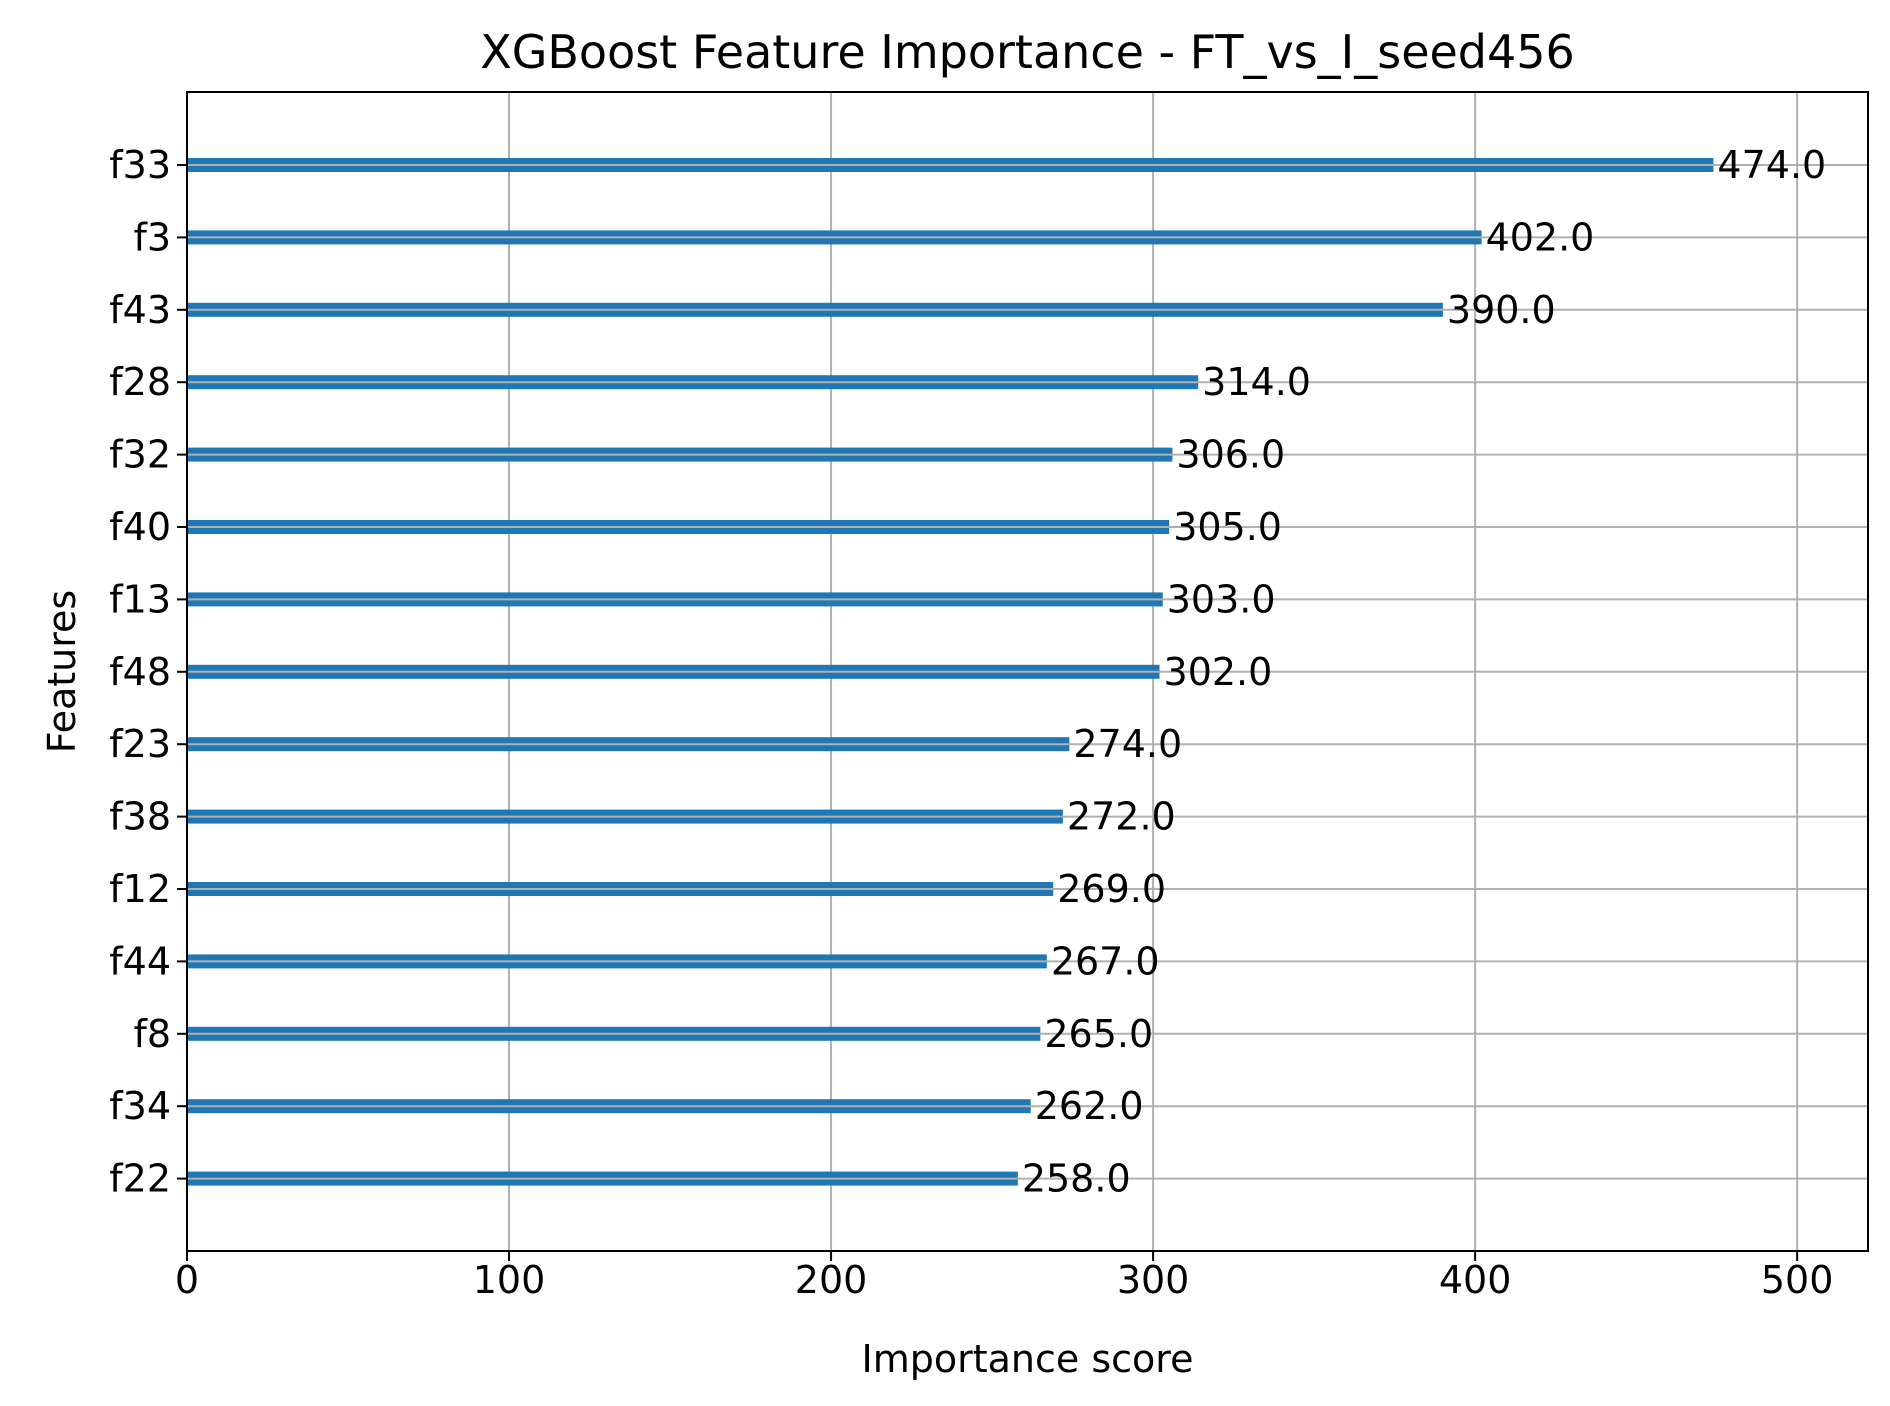 Image resolution: width=1890 pixels, height=1406 pixels. What do you see at coordinates (140, 310) in the screenshot?
I see `y-tick-label: f43` at bounding box center [140, 310].